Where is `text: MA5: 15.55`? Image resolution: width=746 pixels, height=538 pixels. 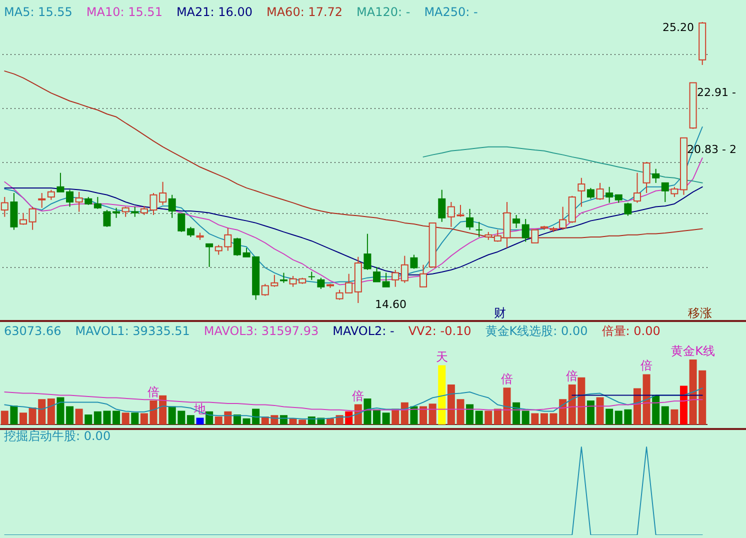
text: MA5: 15.55 is located at coordinates (38, 12).